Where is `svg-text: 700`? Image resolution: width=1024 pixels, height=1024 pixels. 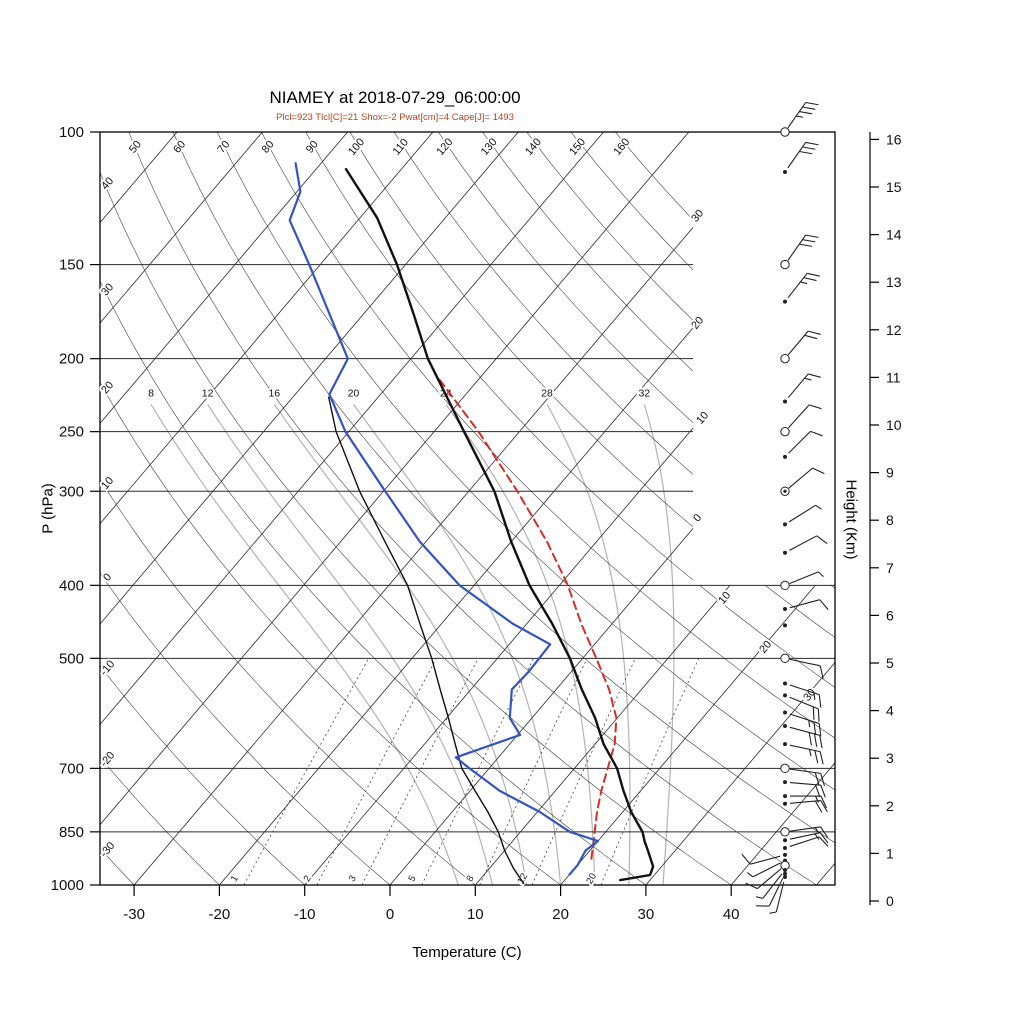 svg-text: 700 is located at coordinates (71, 768).